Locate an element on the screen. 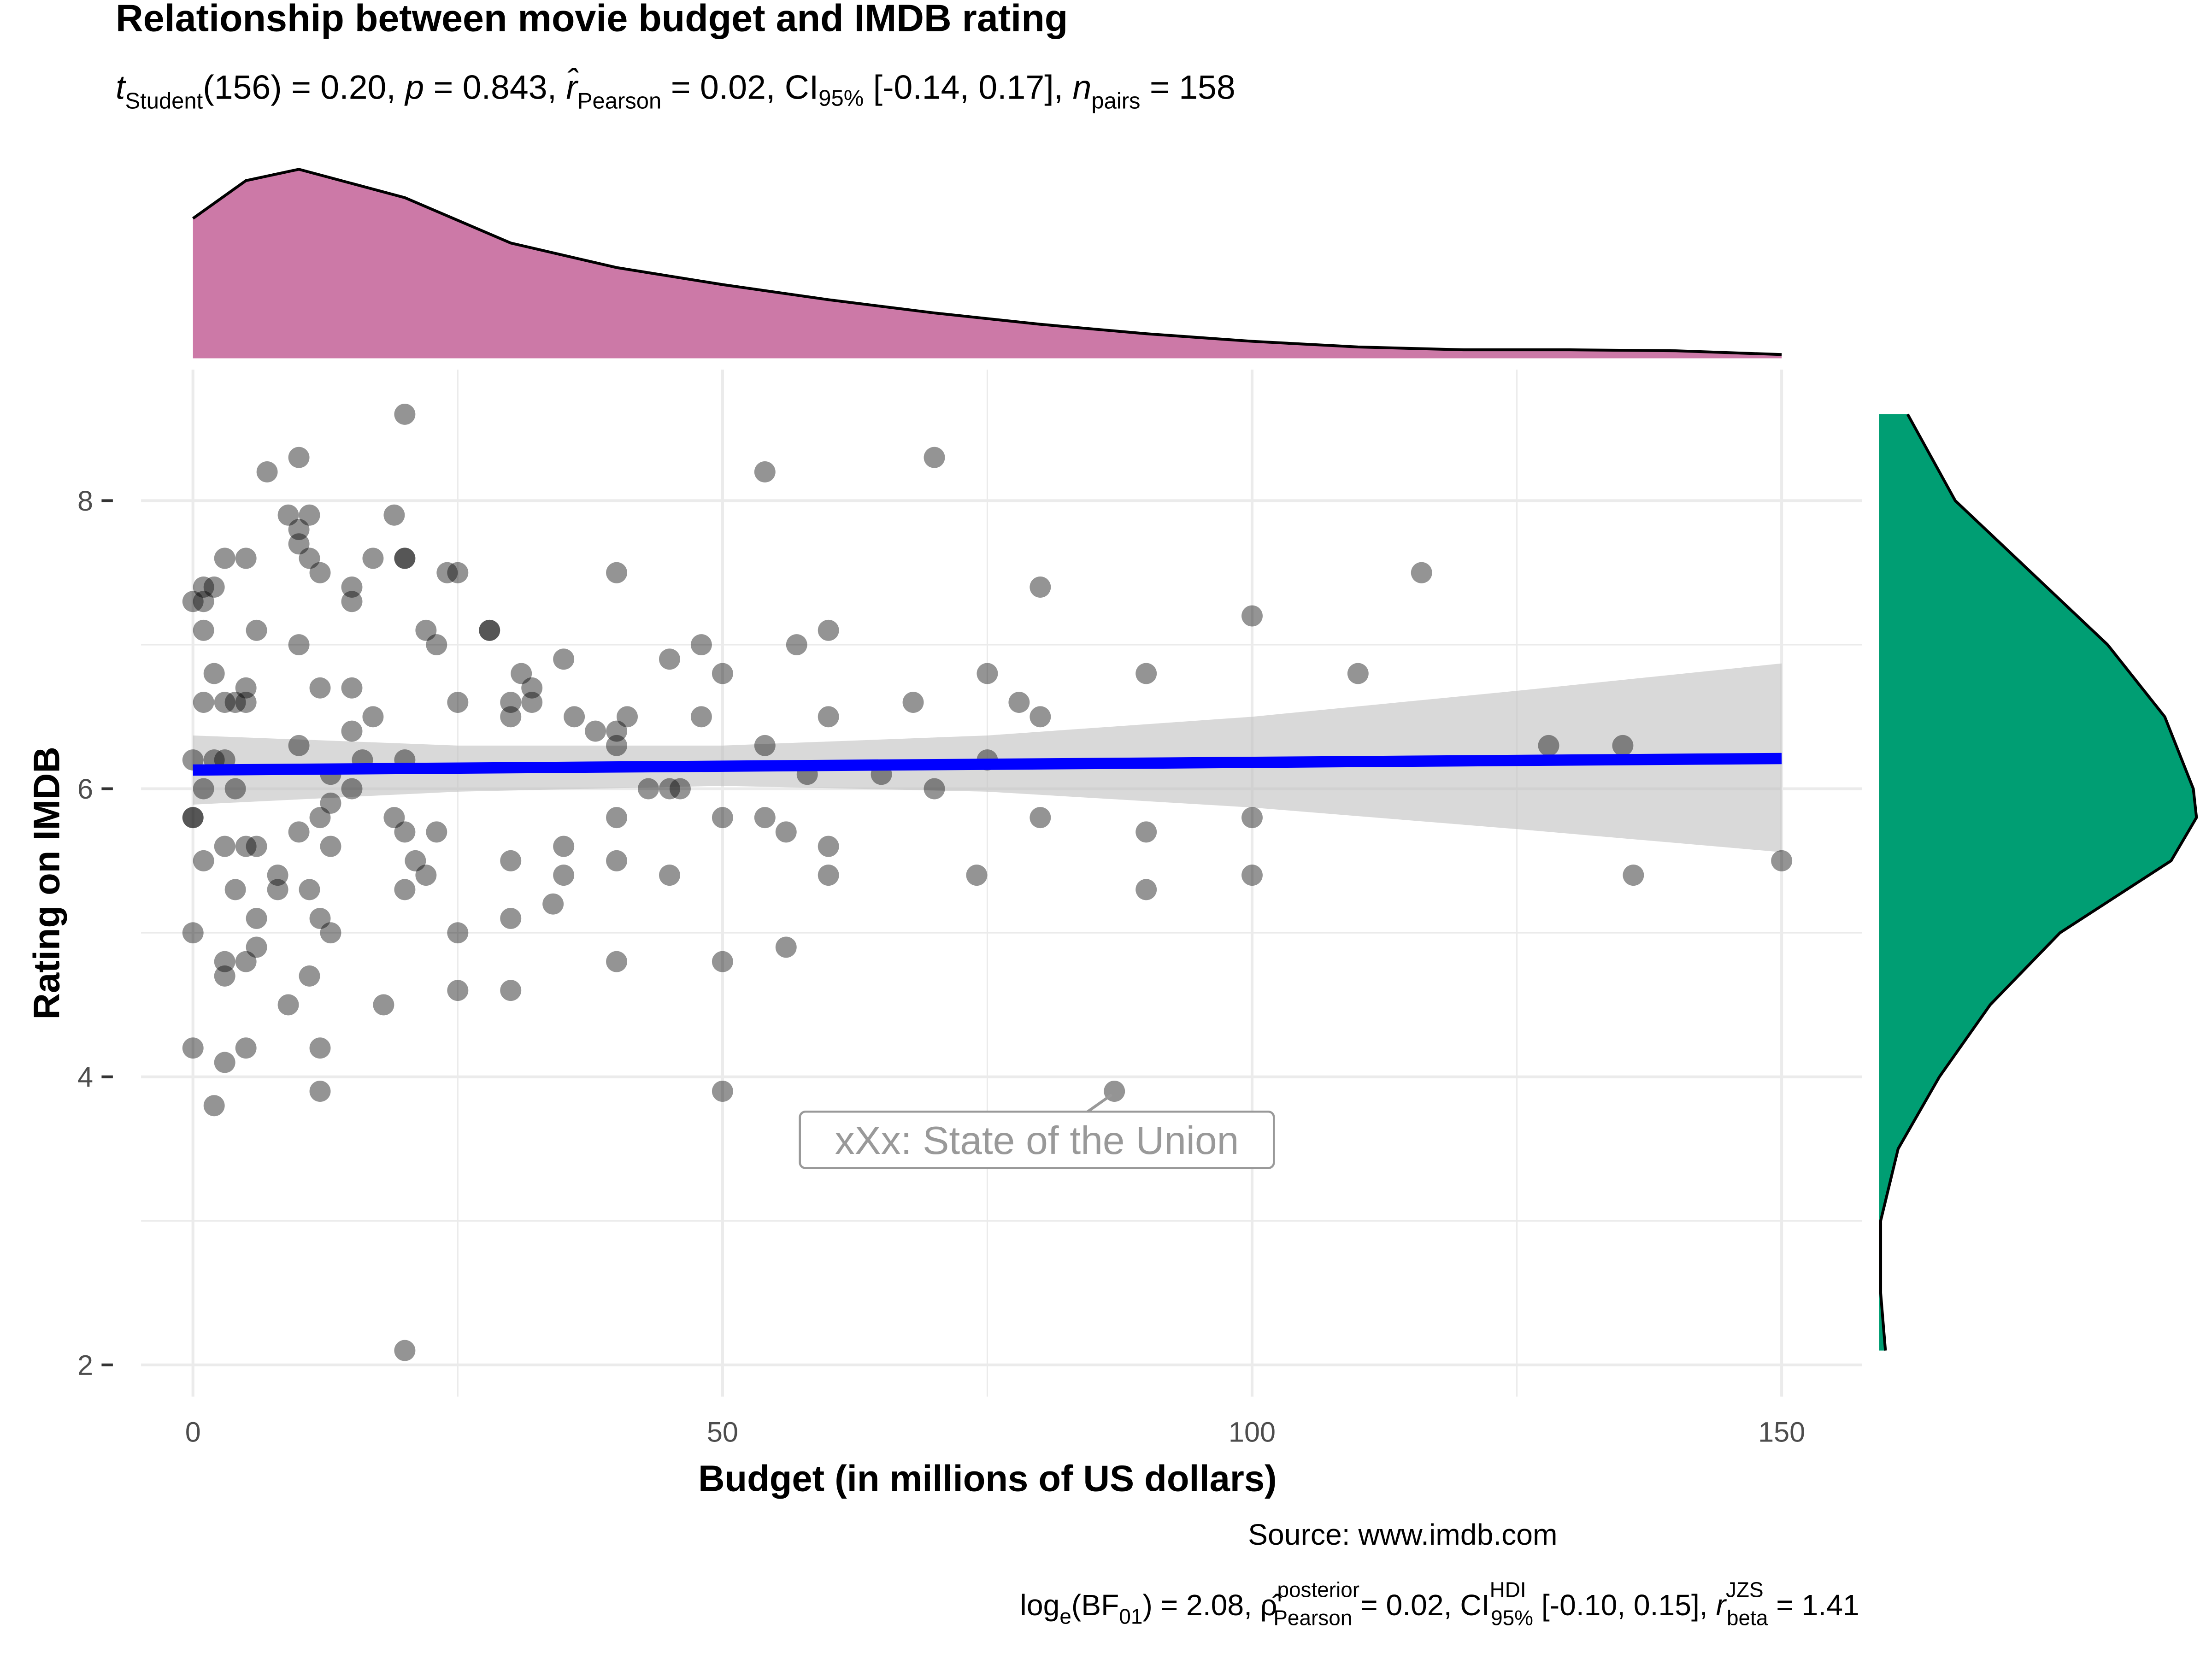 The image size is (2212, 1659). x-axis-label: Budget (in millions of US dollars) is located at coordinates (987, 1478).